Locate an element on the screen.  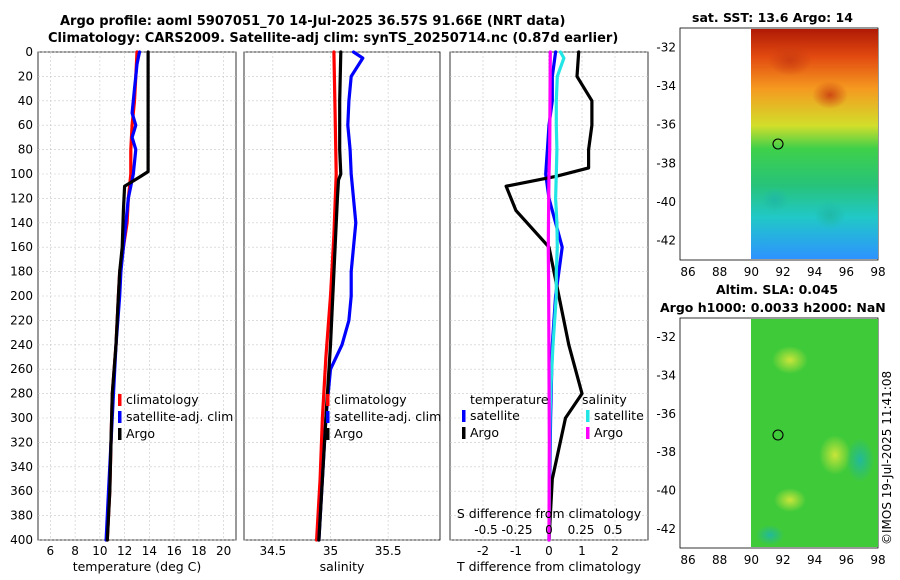
secondary-x-tick-label: 0 is located at coordinates (549, 530).